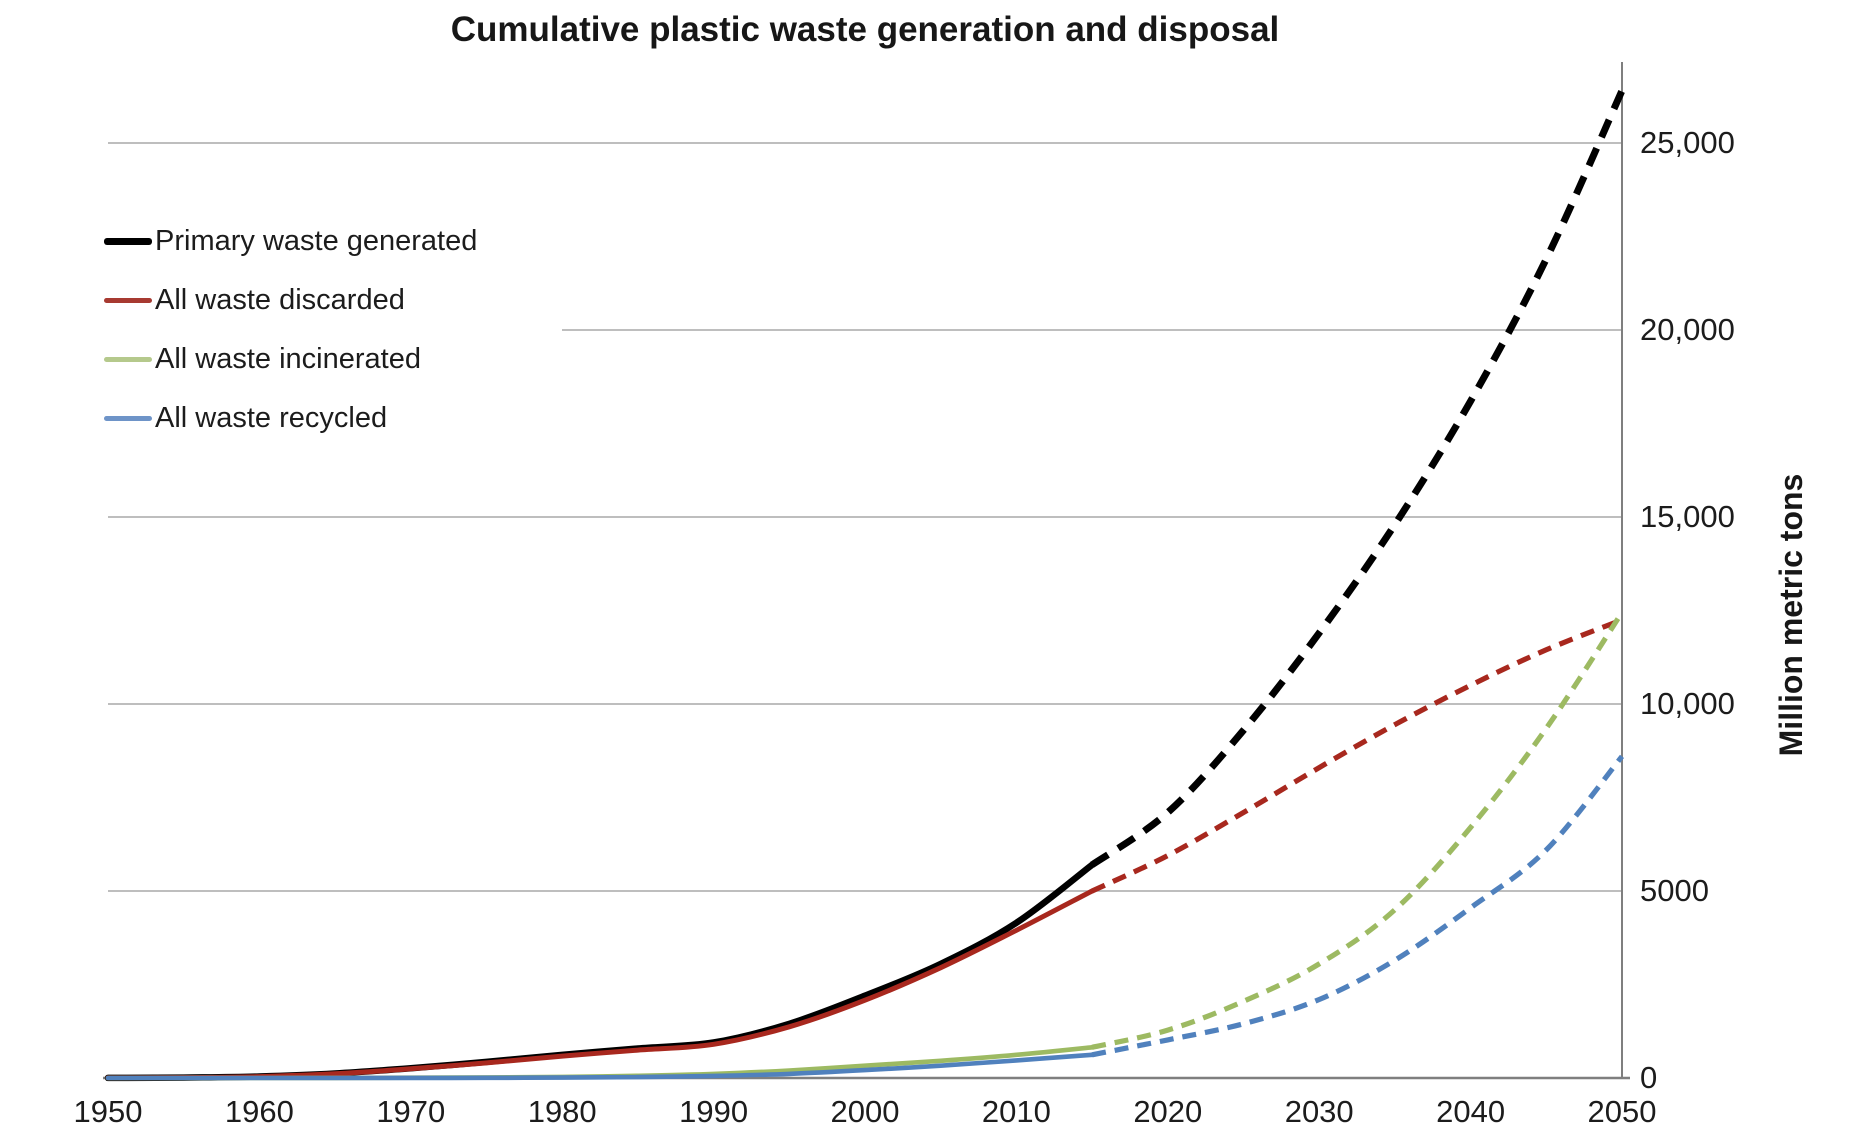  I want to click on x-tick-label-1950: 1950, so click(108, 1111).